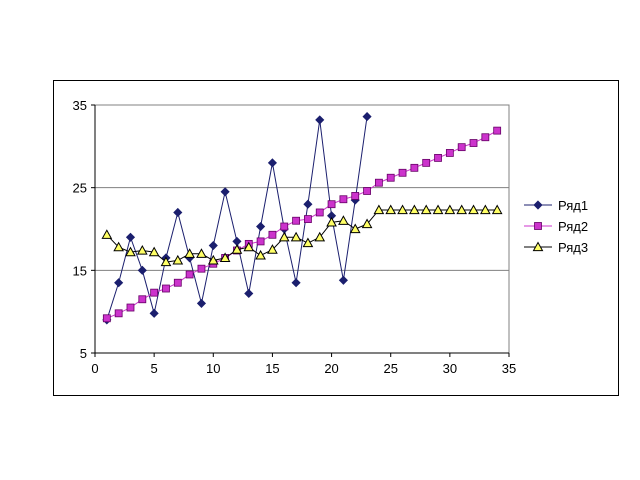 This screenshot has height=480, width=640. Describe the element at coordinates (94, 368) in the screenshot. I see `x-tick-label: 0` at that location.